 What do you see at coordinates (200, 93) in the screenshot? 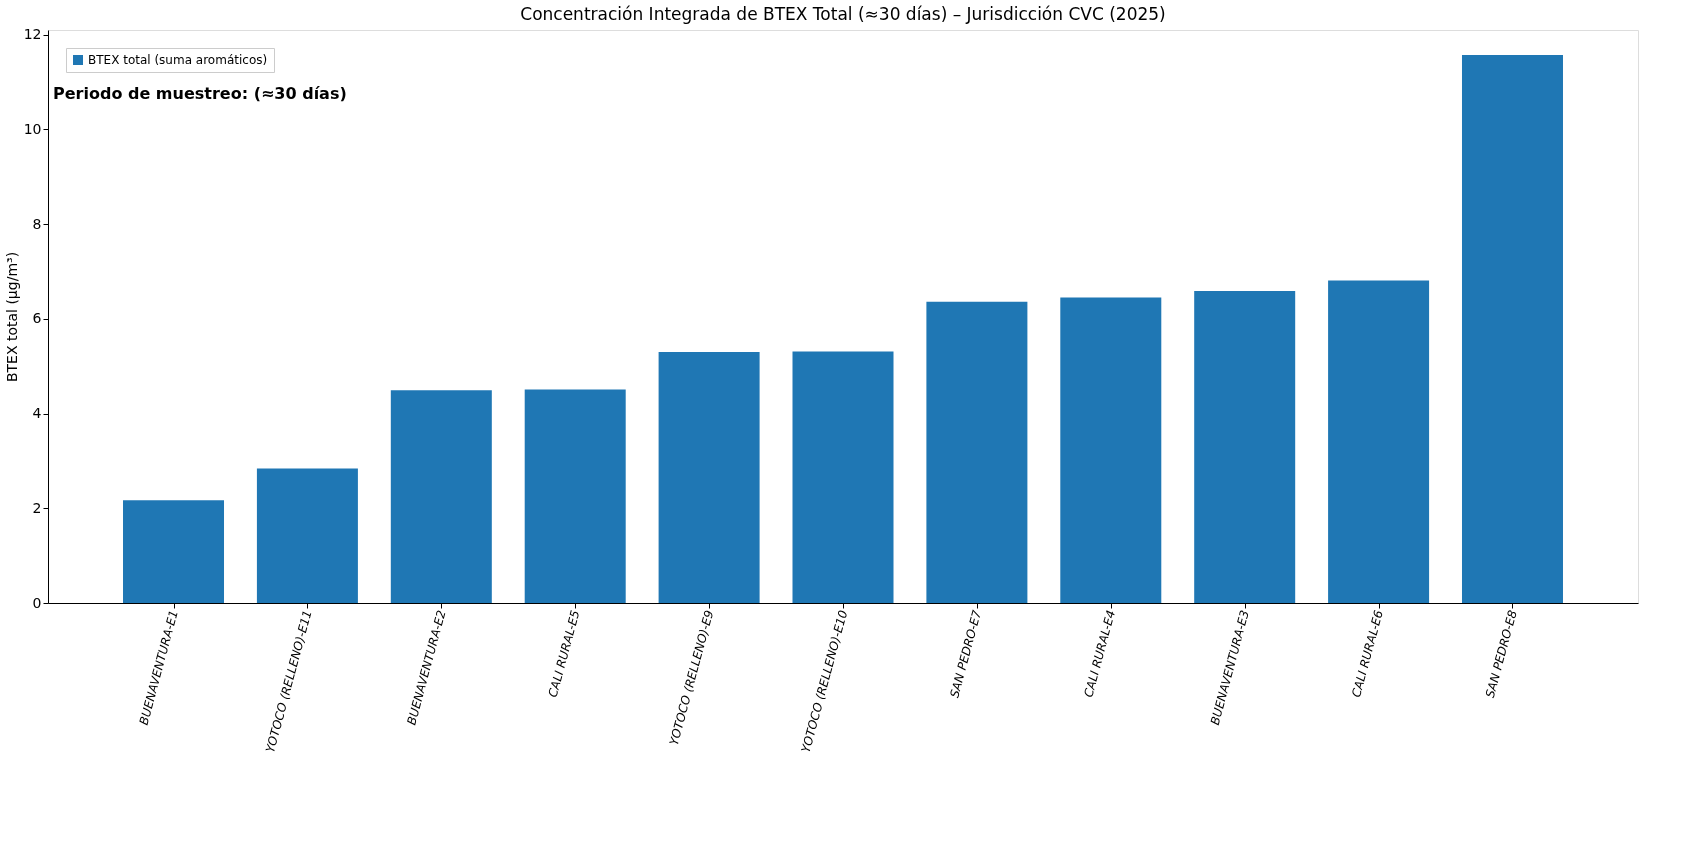
I see `annotation: Periodo de muestreo: (≈30 días)` at bounding box center [200, 93].